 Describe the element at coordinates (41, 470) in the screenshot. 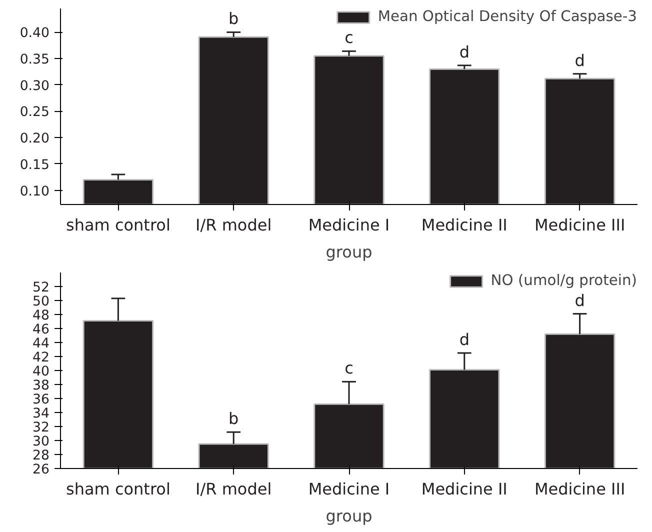

I see `y-tick-label: 26` at that location.